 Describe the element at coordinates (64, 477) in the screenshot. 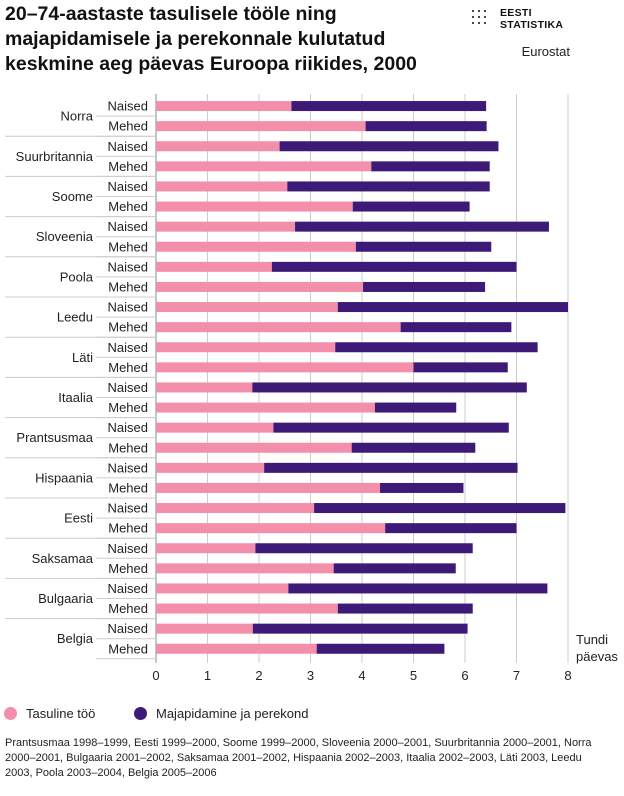

I see `country-label: Hispaania` at that location.